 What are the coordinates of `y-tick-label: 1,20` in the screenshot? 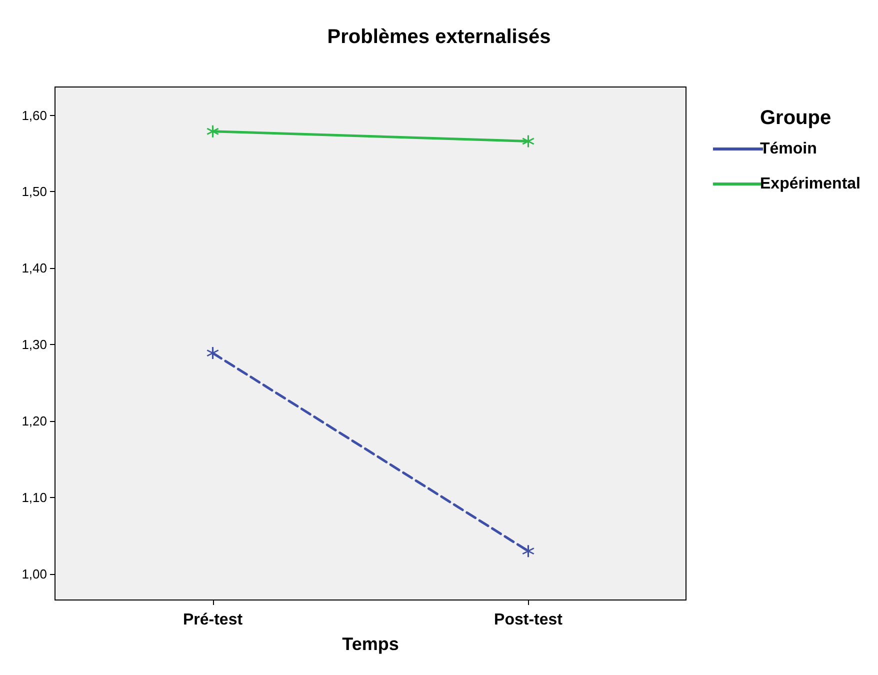 It's located at (34, 421).